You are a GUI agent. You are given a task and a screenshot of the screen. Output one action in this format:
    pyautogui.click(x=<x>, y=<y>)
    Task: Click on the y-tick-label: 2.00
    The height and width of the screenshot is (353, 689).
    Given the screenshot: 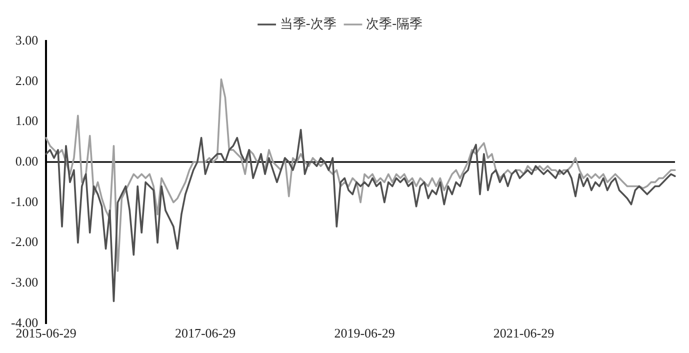 What is the action you would take?
    pyautogui.click(x=26, y=80)
    